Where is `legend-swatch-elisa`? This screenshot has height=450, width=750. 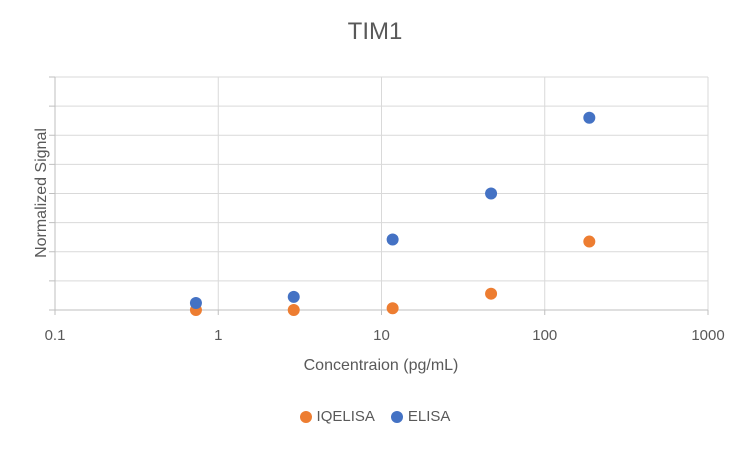
legend-swatch-elisa is located at coordinates (396, 416).